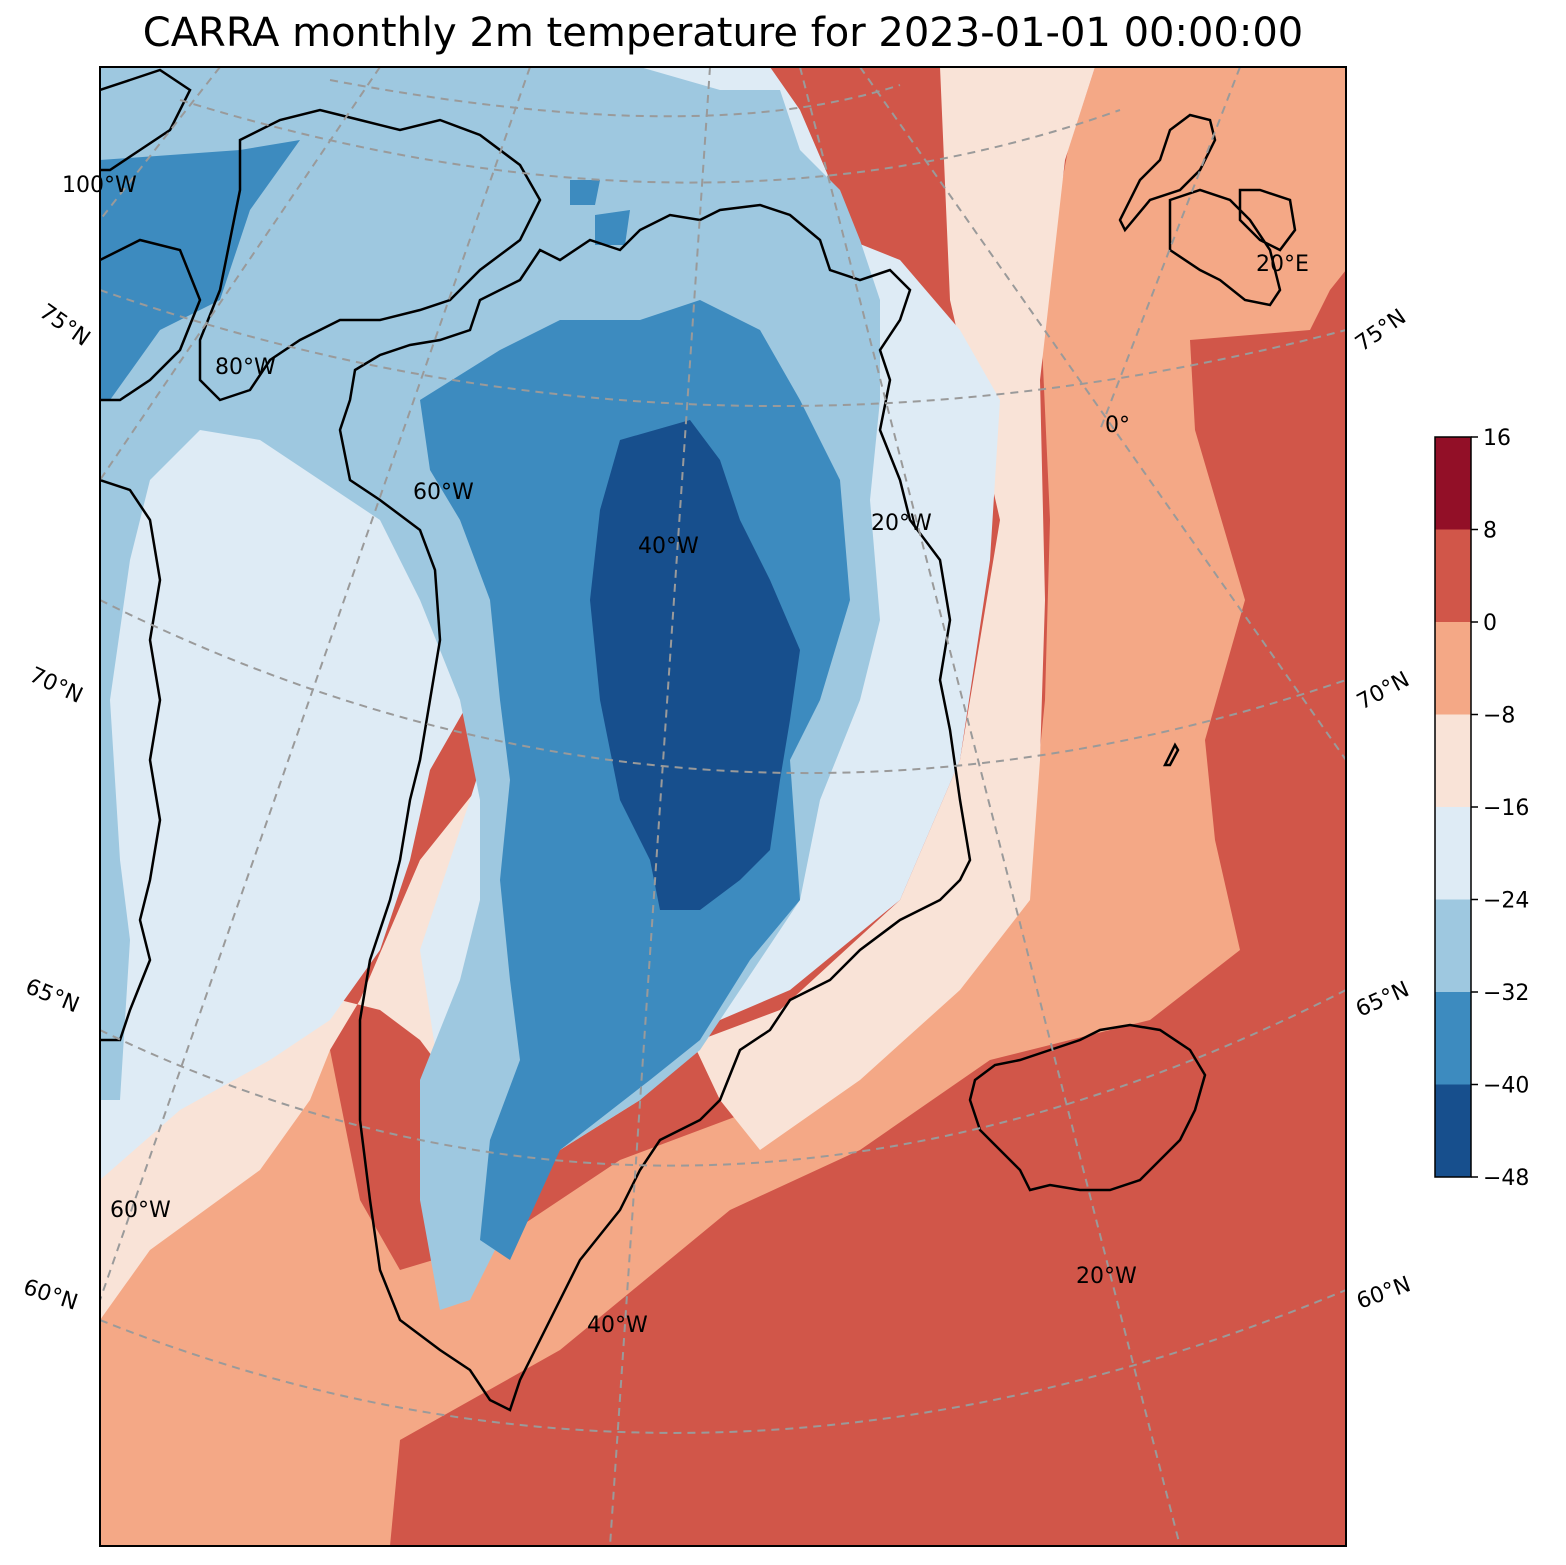 The image size is (1566, 1565). Describe the element at coordinates (1497, 438) in the screenshot. I see `colorbar-tick-label: 16` at that location.